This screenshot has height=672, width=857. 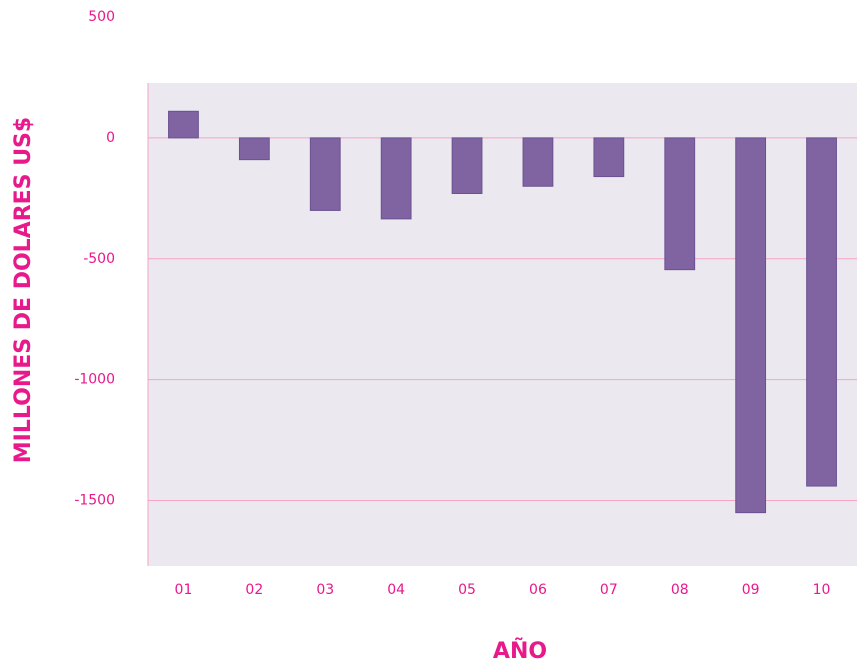 What do you see at coordinates (101, 17) in the screenshot?
I see `y-tick-label: 500` at bounding box center [101, 17].